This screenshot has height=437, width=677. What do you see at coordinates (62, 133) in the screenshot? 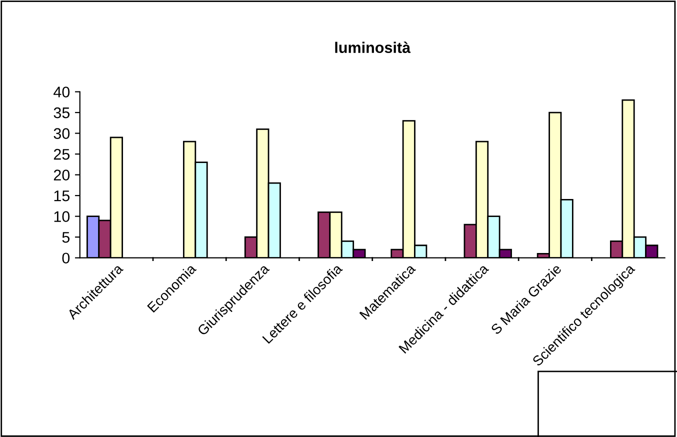
I see `y-tick-label: 30` at bounding box center [62, 133].